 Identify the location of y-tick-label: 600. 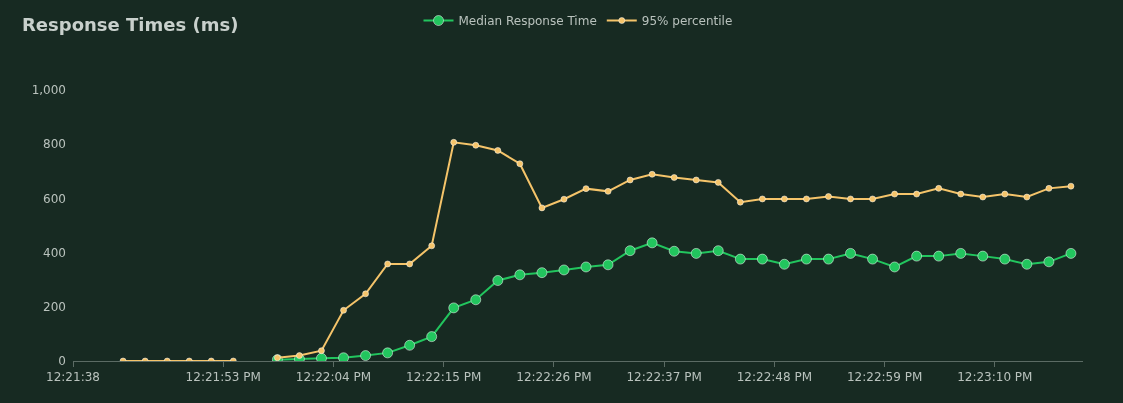
(54, 198).